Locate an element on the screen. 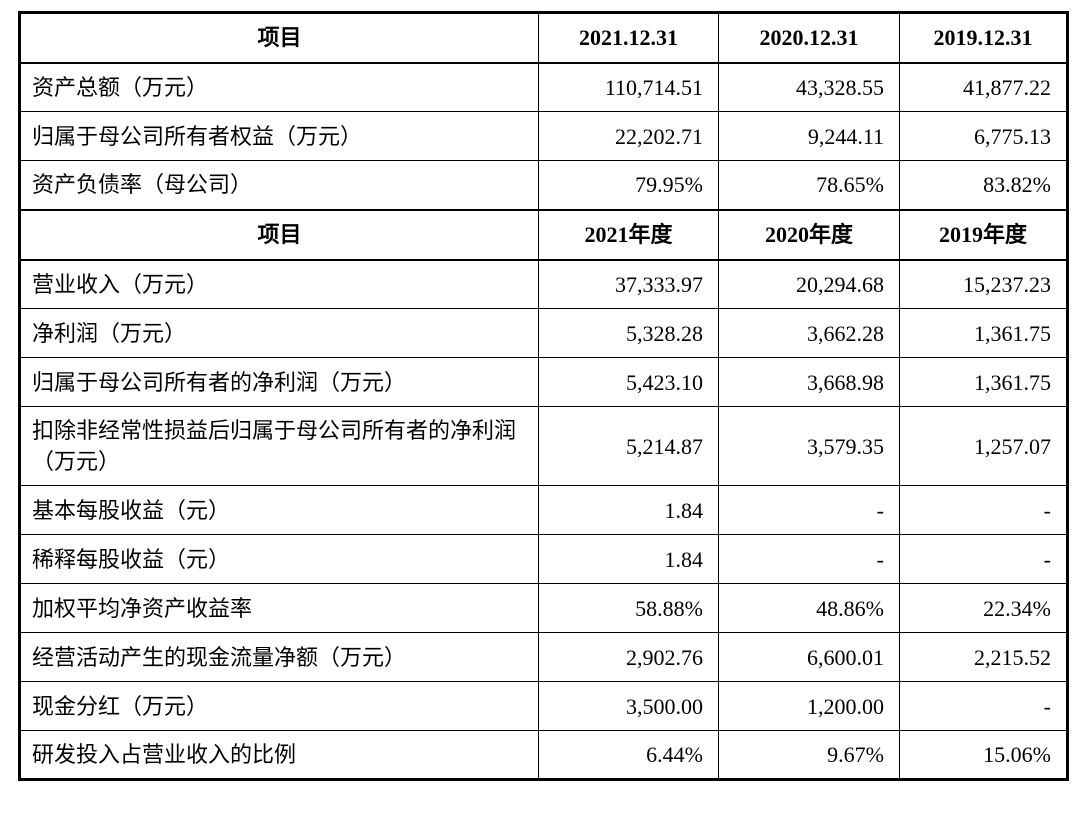 This screenshot has height=815, width=1080. section-header-row: 项目 2021年度 2020年度 2019年度 is located at coordinates (543, 234).